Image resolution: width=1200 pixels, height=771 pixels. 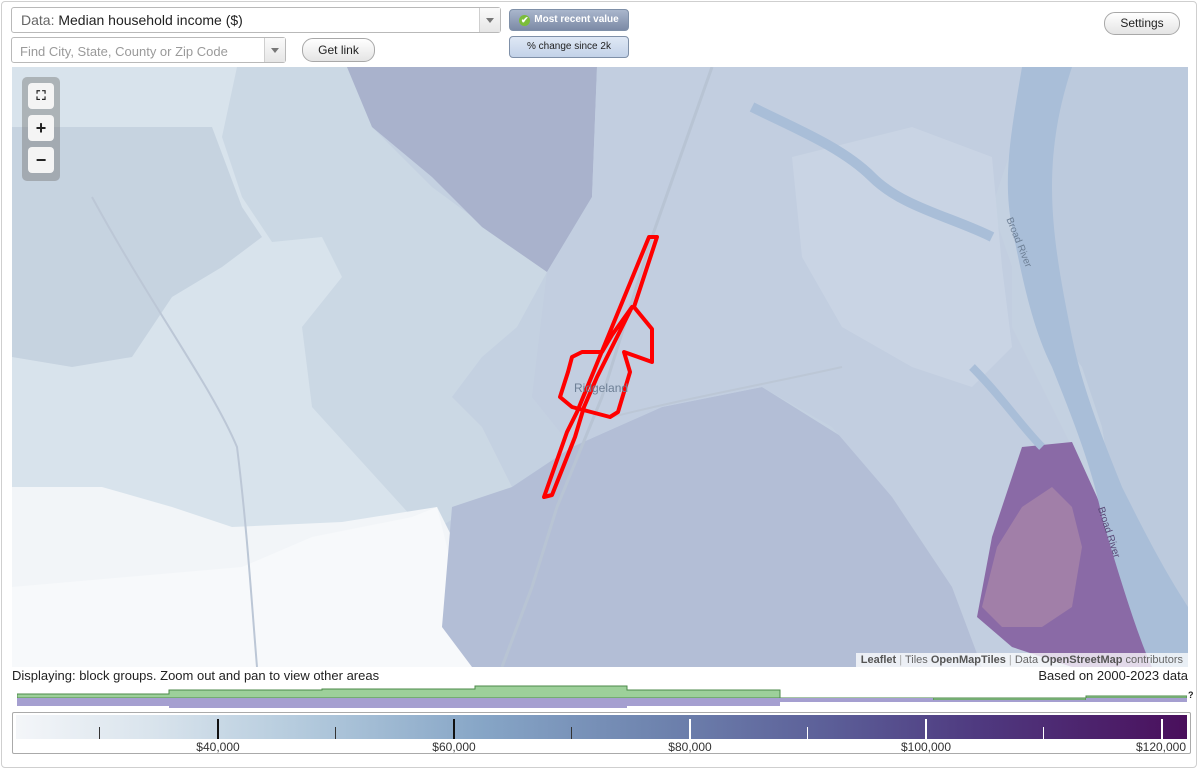 I want to click on settings-button: Settings, so click(x=1142, y=23).